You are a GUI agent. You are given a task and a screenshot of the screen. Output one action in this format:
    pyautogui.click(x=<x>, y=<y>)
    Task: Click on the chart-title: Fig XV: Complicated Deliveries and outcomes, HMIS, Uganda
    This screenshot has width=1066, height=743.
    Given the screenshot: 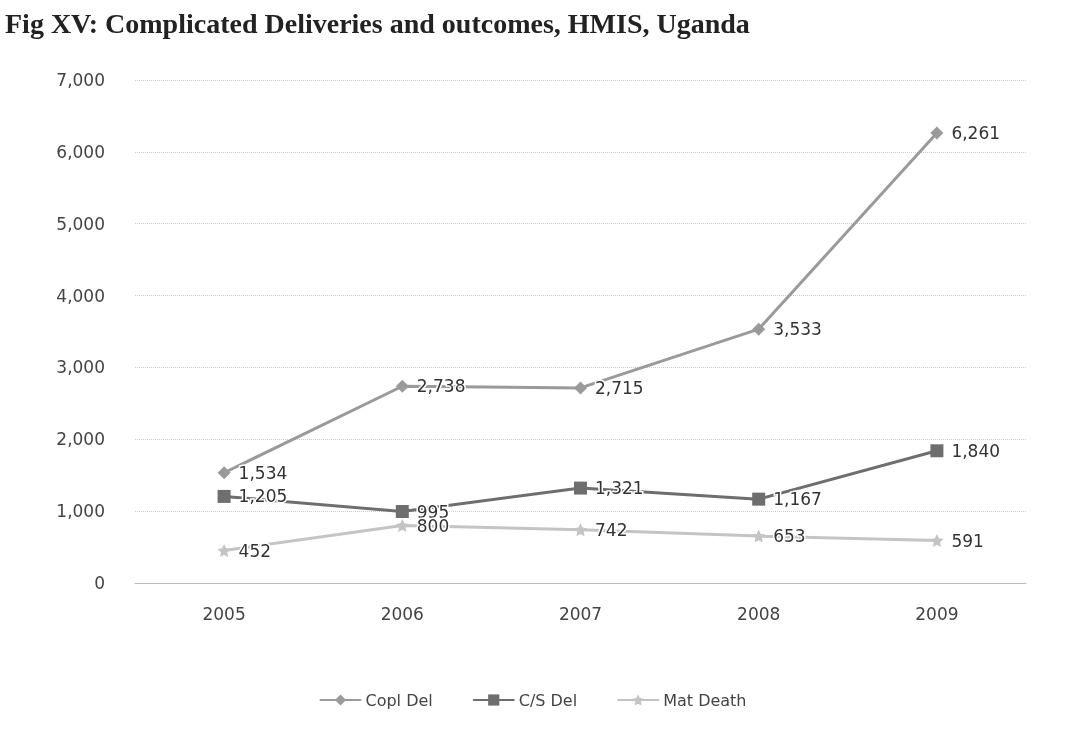 What is the action you would take?
    pyautogui.click(x=377, y=23)
    